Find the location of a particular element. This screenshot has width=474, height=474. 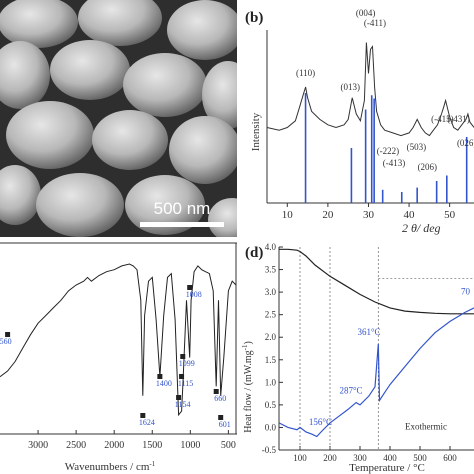

ir-x-tick-label: 2000 is located at coordinates (114, 445).